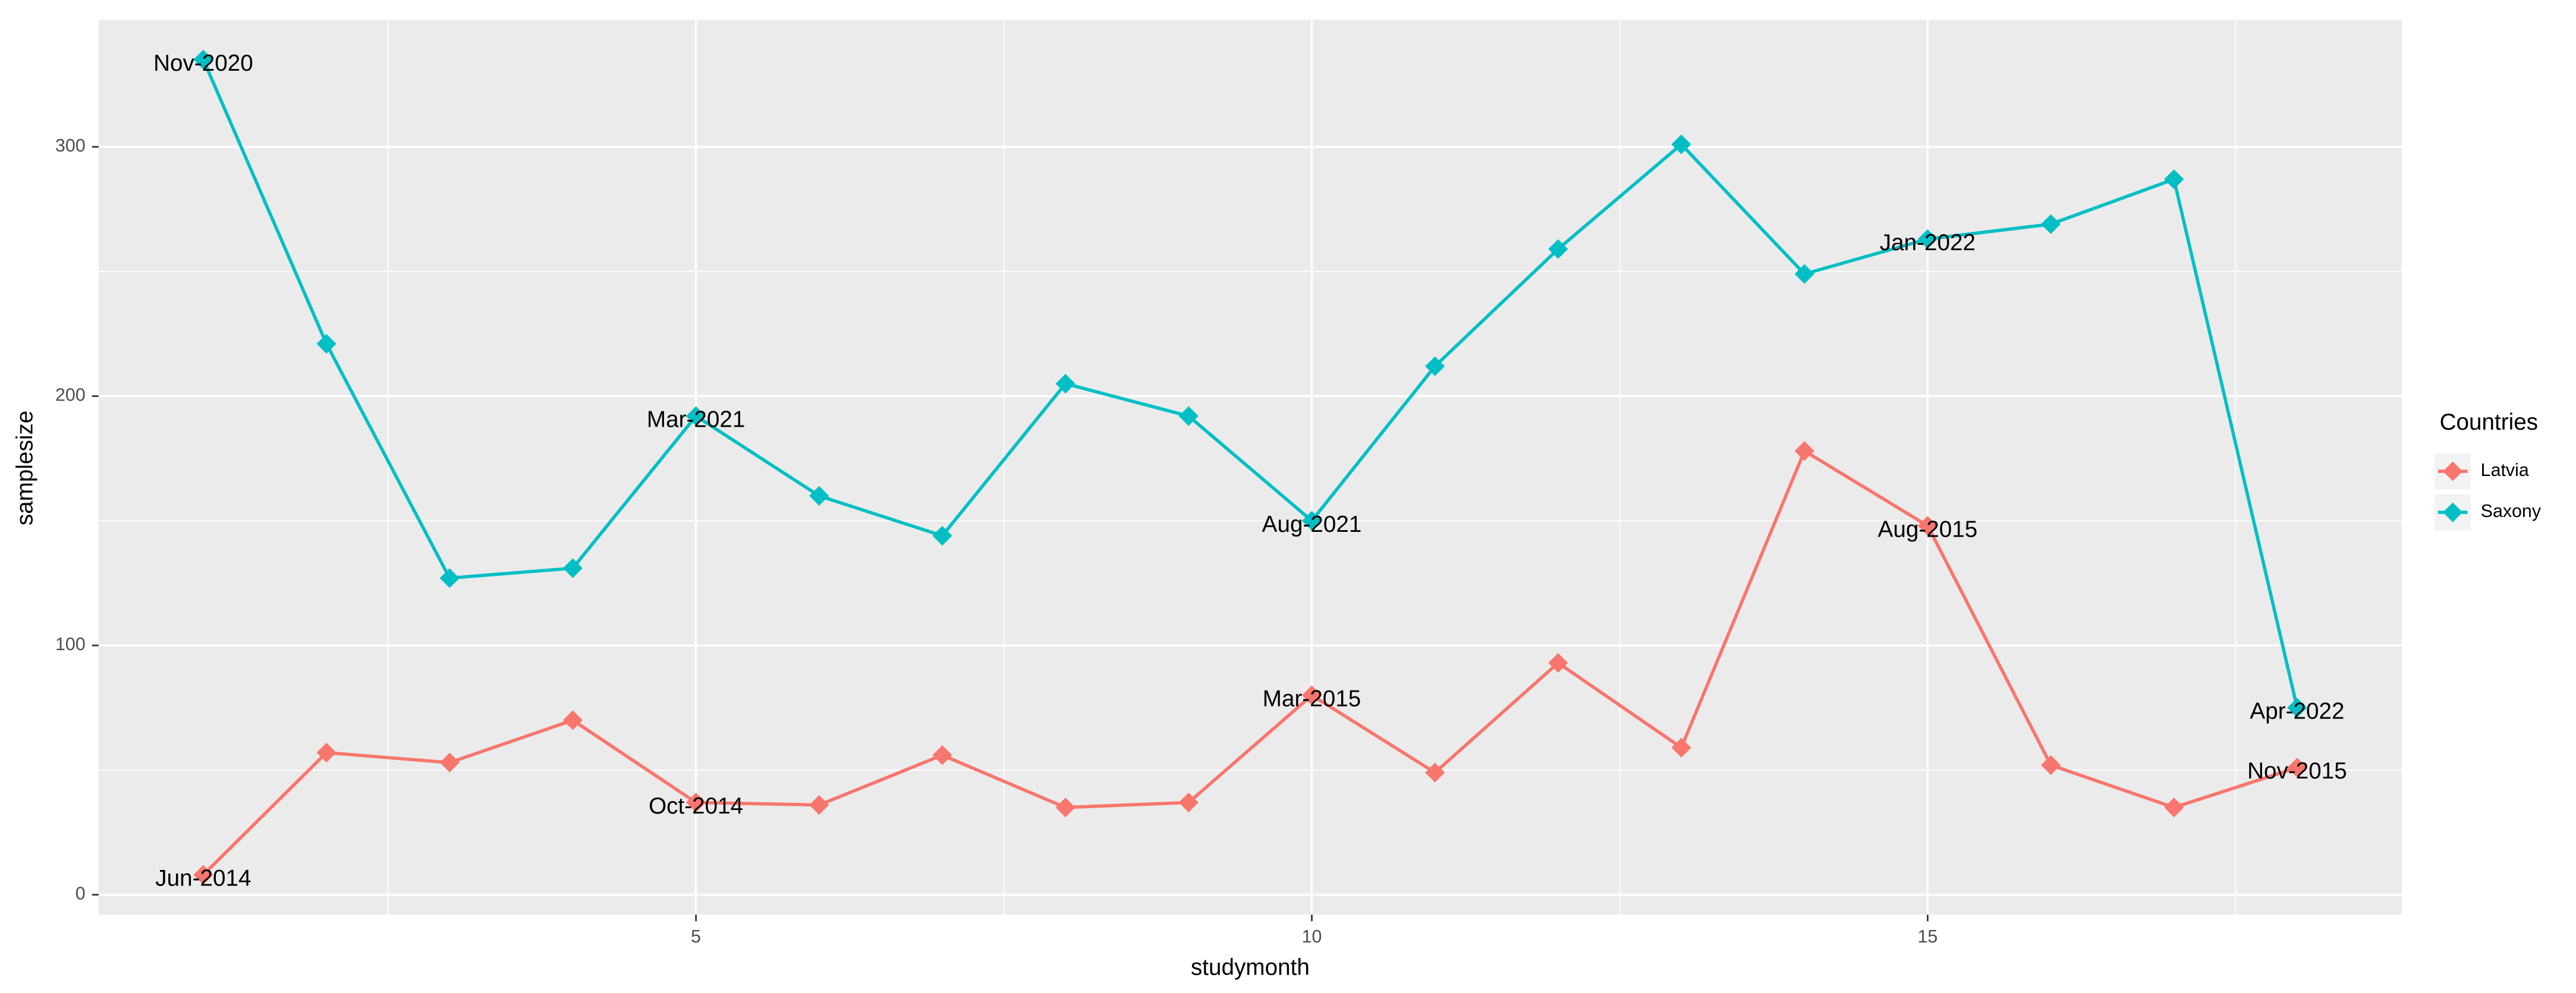 The width and height of the screenshot is (2576, 993). I want to click on x-axis-title: studymonth, so click(1250, 968).